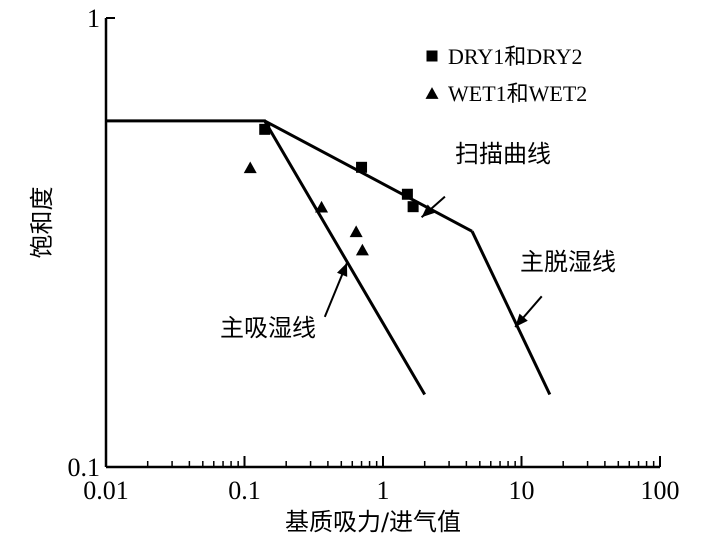 This screenshot has width=713, height=543. I want to click on main-wetting-annotation-label: 主吸湿线, so click(268, 328).